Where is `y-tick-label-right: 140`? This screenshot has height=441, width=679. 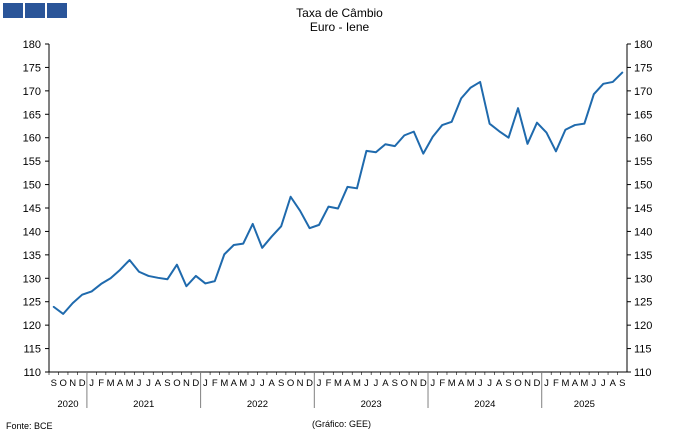
y-tick-label-right: 140 is located at coordinates (643, 232).